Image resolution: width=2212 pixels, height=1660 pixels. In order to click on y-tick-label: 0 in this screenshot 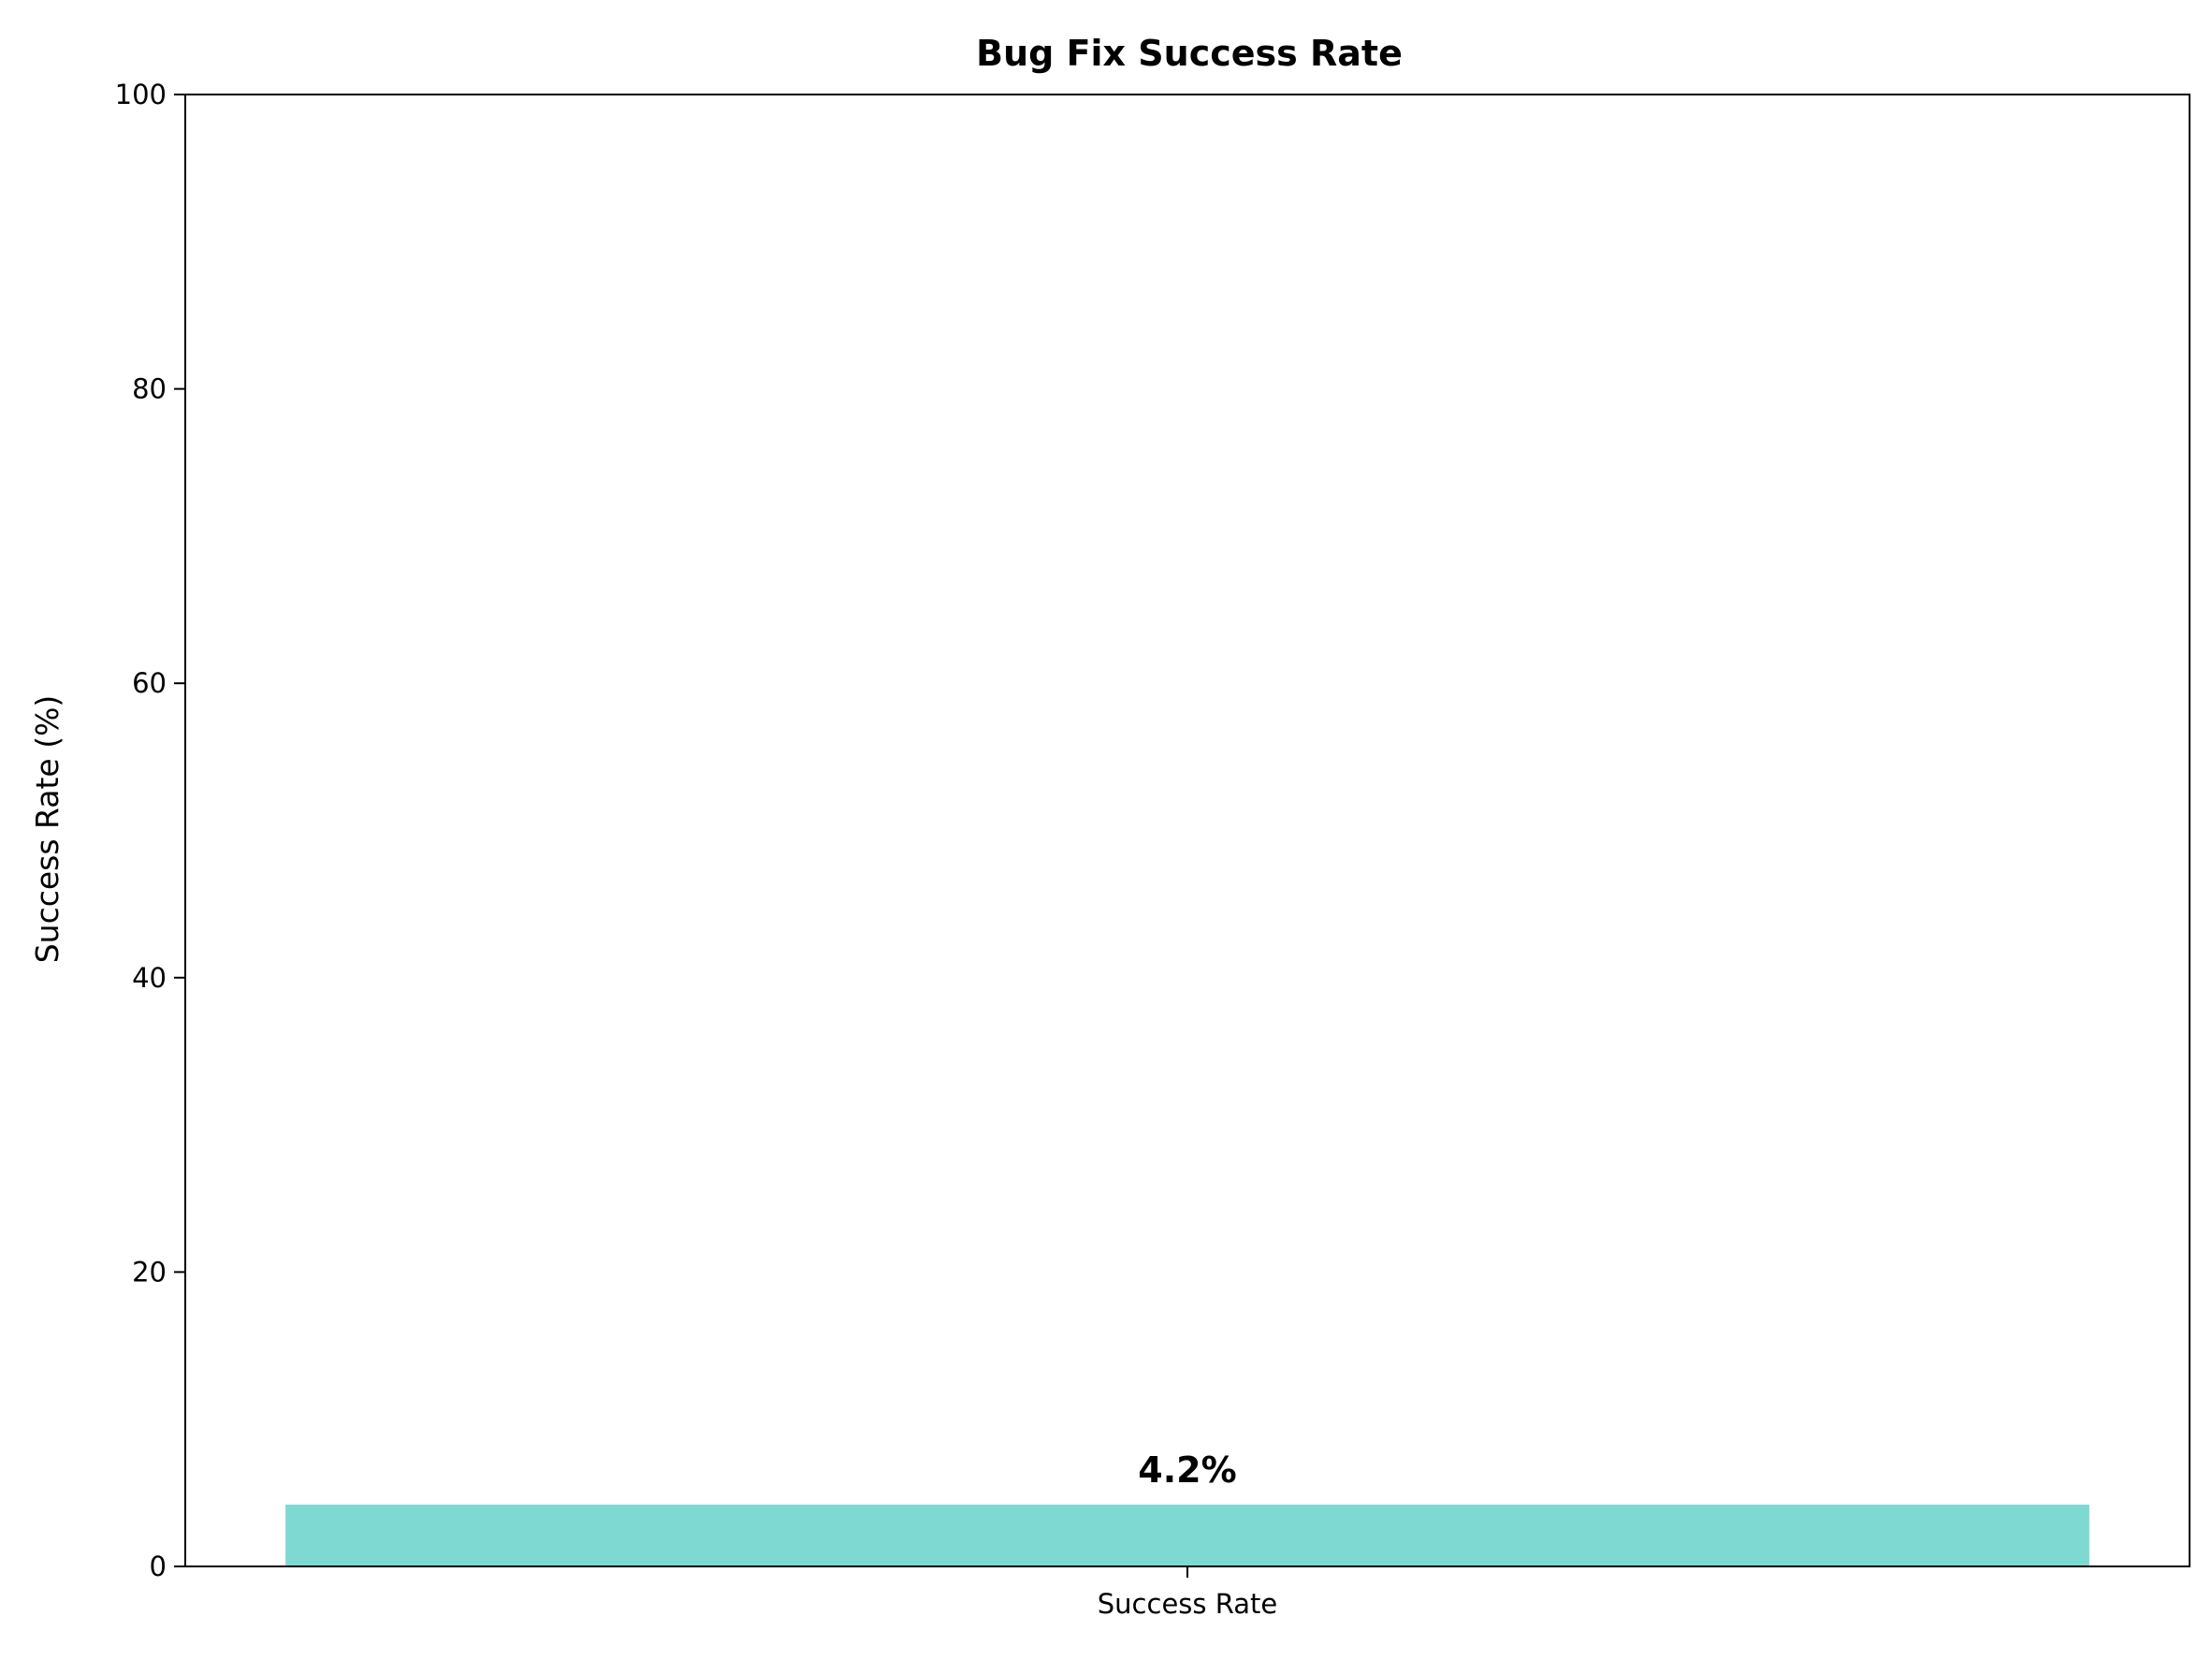, I will do `click(158, 1566)`.